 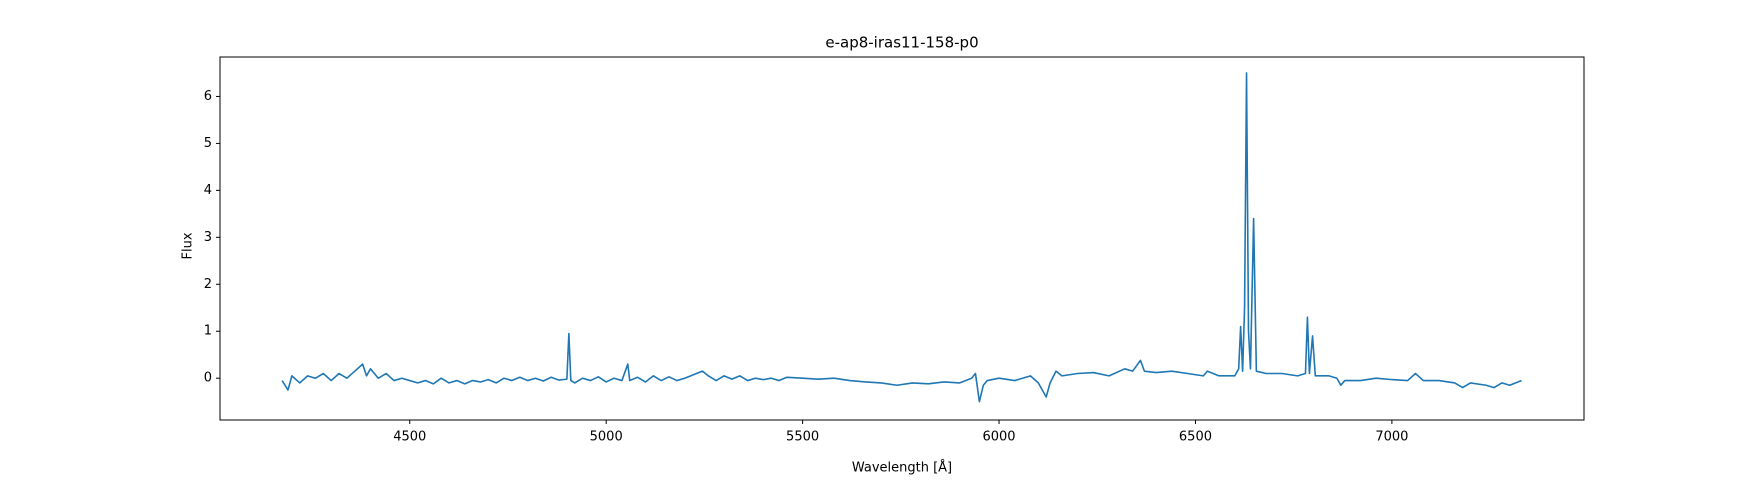 What do you see at coordinates (208, 190) in the screenshot?
I see `y-tick-label: 4` at bounding box center [208, 190].